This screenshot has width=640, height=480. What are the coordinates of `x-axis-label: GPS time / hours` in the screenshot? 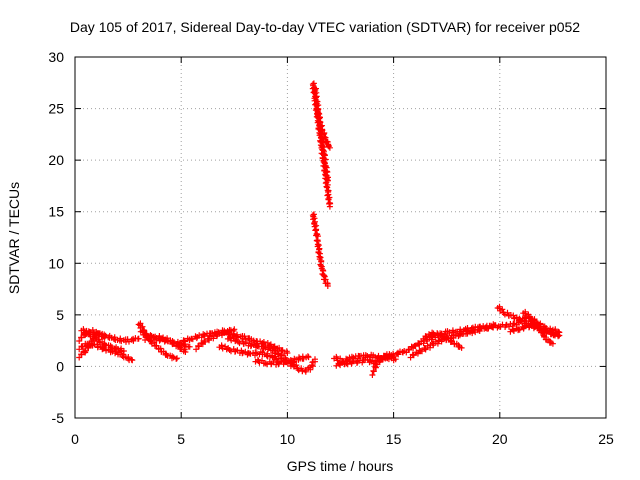 It's located at (340, 466).